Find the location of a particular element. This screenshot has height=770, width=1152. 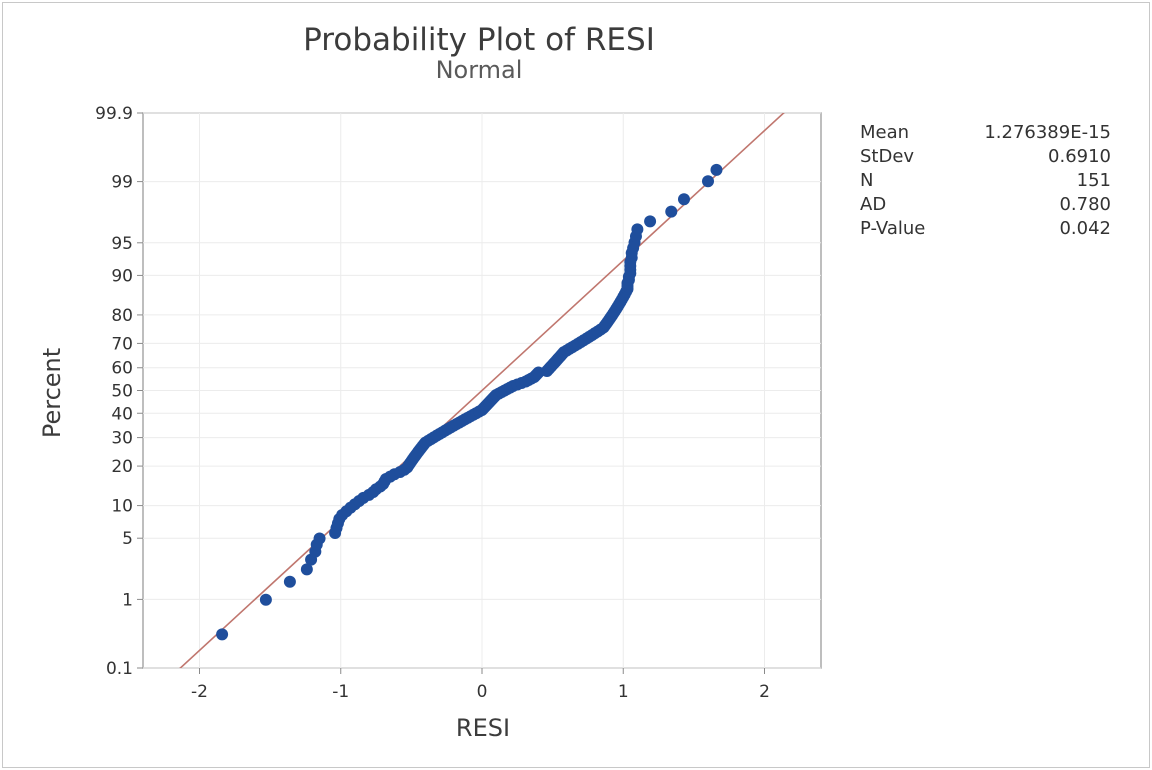

stat-label-stdev: StDev is located at coordinates (887, 156).